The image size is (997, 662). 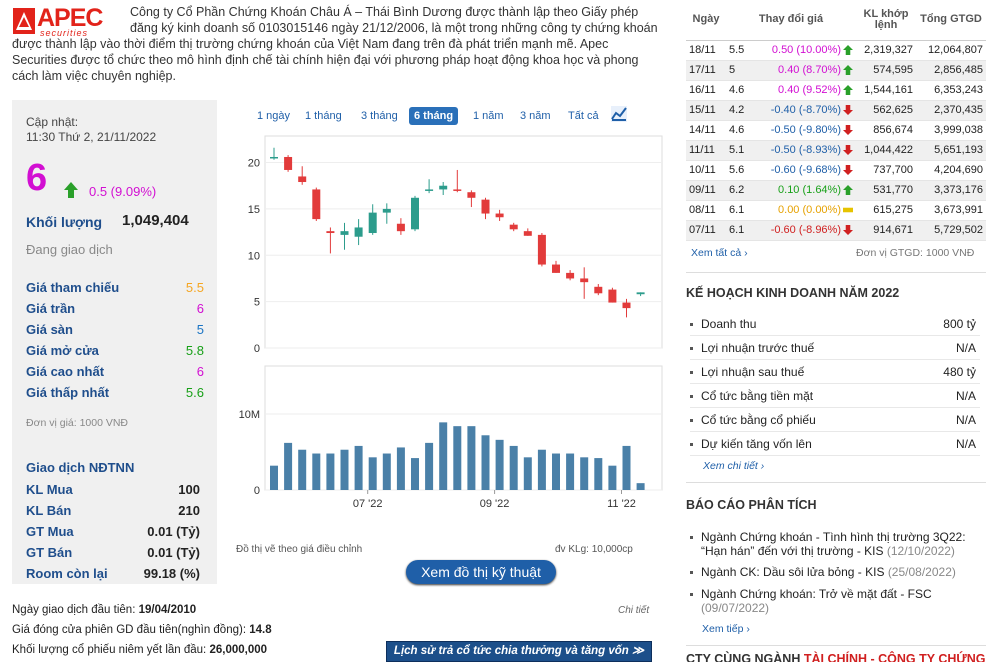 I want to click on chart-tab: 3 tháng, so click(x=379, y=116).